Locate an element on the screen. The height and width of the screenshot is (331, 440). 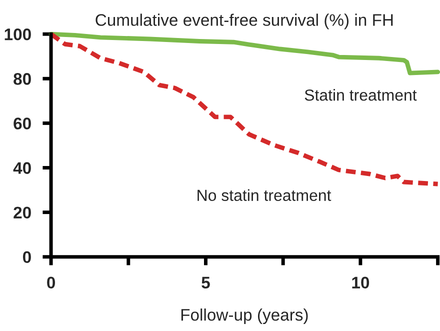
x-axis-title: Follow-up (years) is located at coordinates (244, 316).